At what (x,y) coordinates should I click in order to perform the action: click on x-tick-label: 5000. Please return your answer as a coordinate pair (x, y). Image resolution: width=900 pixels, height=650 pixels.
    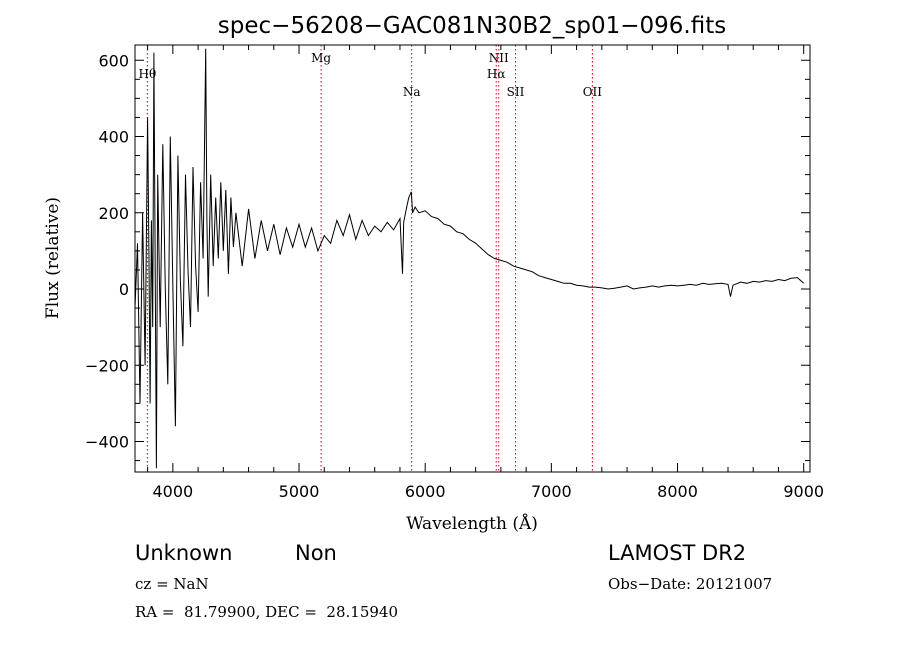
    Looking at the image, I should click on (299, 491).